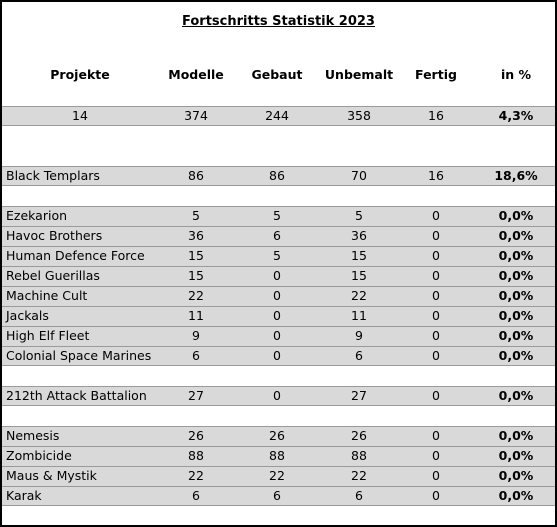 Image resolution: width=557 pixels, height=527 pixels. I want to click on summary-cell: 374, so click(196, 115).